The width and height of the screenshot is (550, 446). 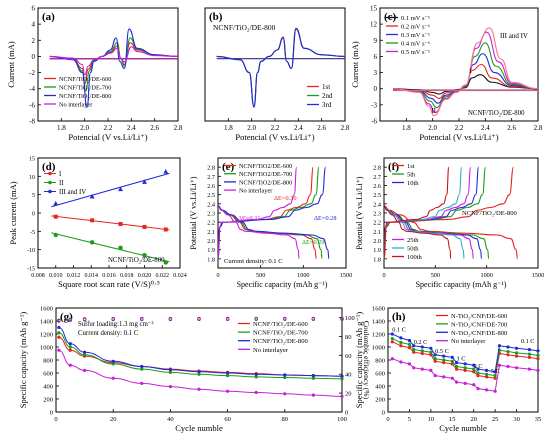 What do you see at coordinates (34, 9) in the screenshot?
I see `y-tick-label: 6` at bounding box center [34, 9].